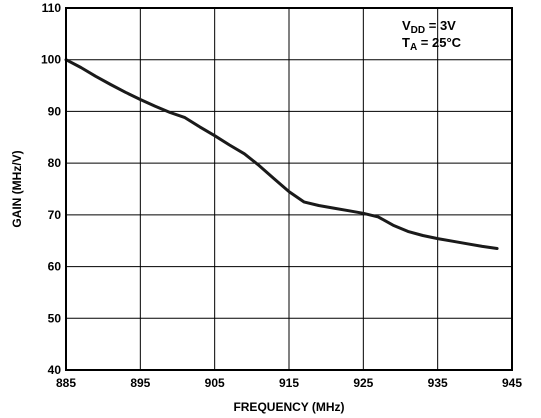 The image size is (541, 418). What do you see at coordinates (429, 27) in the screenshot?
I see `vdd-label: VDD = 3V` at bounding box center [429, 27].